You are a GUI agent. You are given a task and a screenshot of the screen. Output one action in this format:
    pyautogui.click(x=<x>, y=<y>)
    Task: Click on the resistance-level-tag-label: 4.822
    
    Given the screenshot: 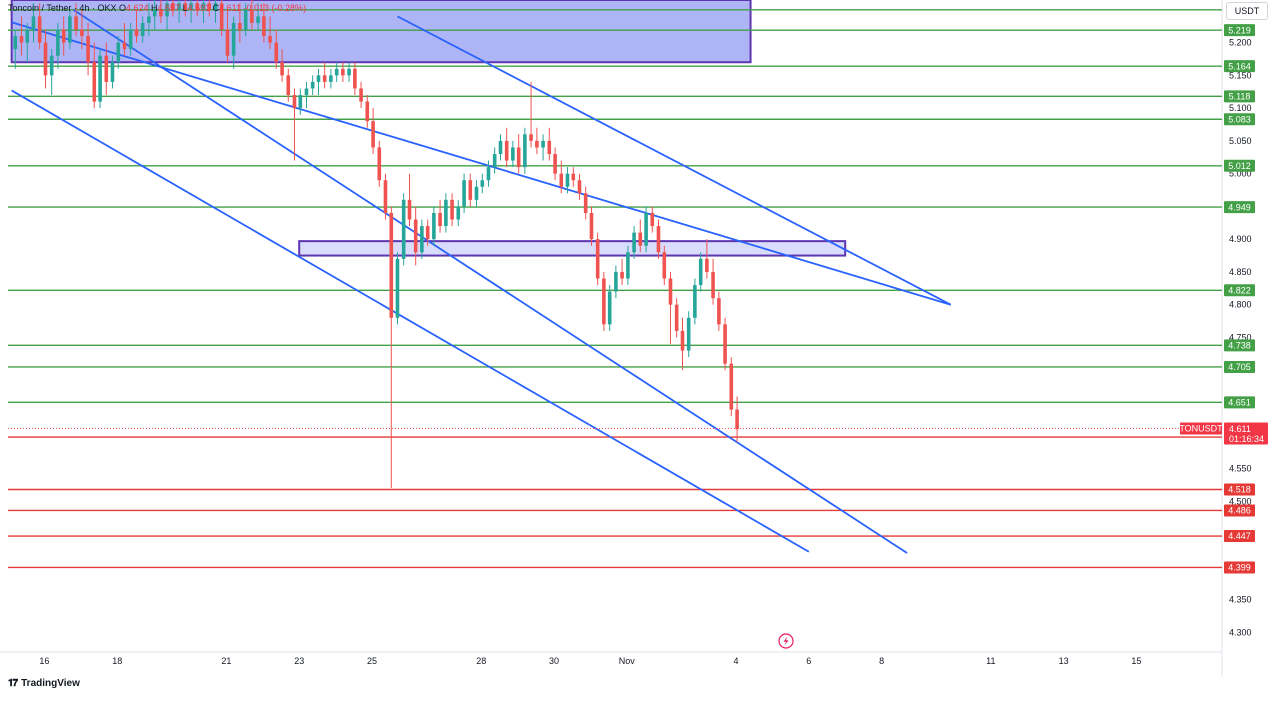 What is the action you would take?
    pyautogui.click(x=1239, y=290)
    